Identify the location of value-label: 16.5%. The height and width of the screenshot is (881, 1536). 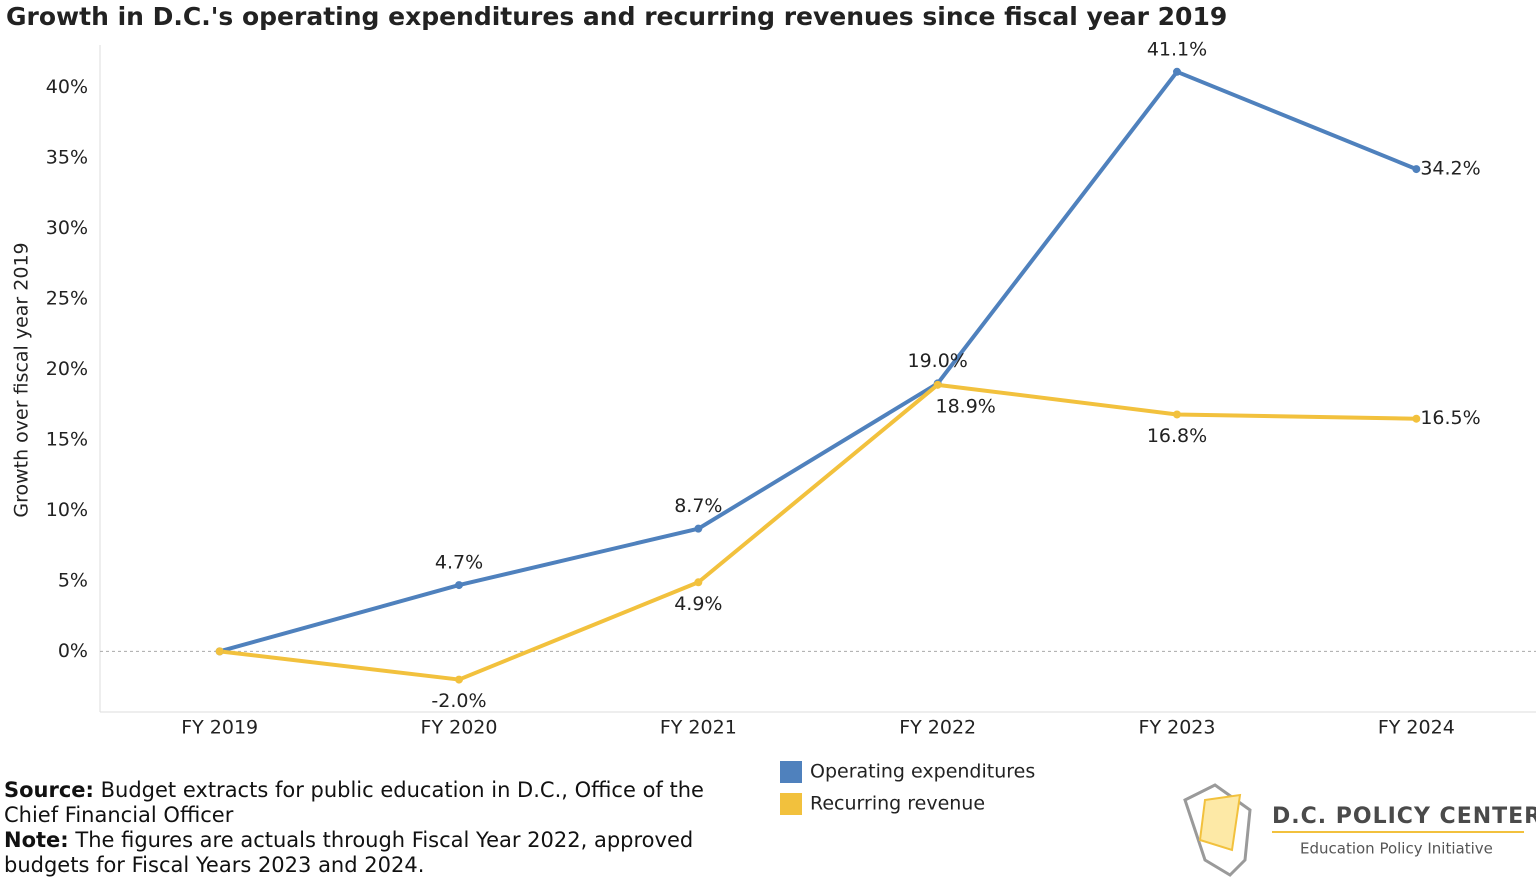
(1450, 418).